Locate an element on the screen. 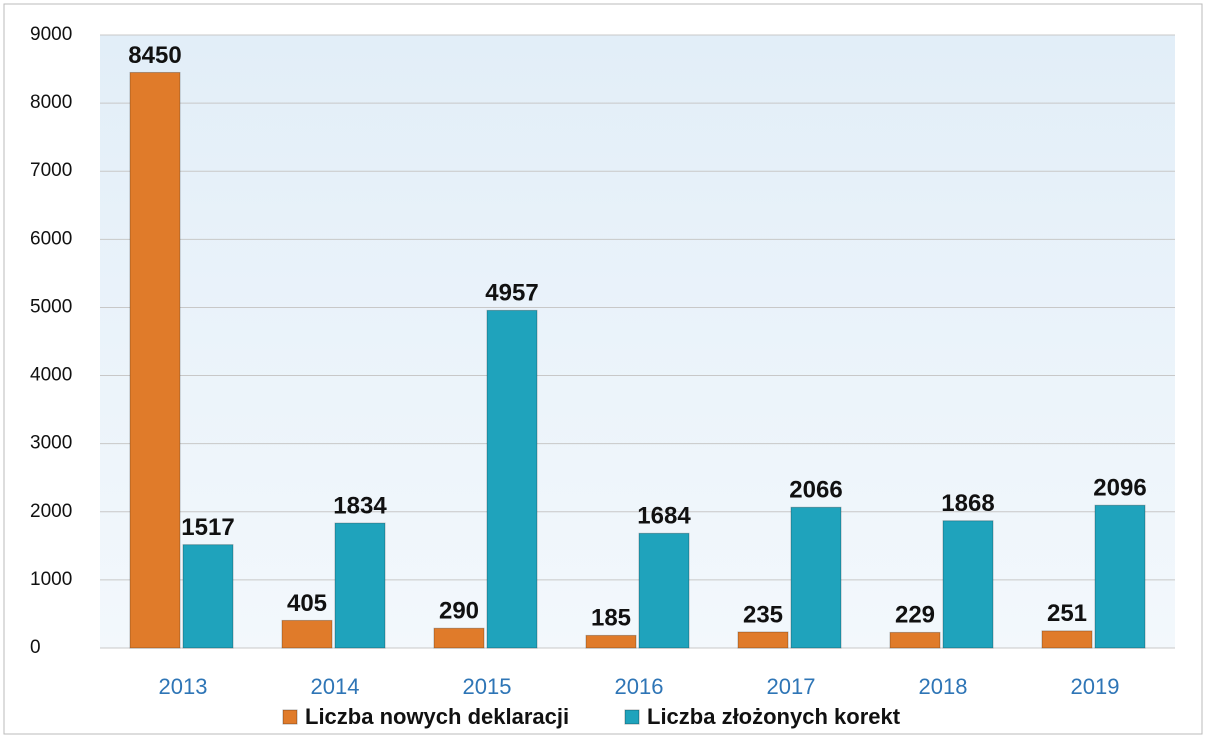 Image resolution: width=1206 pixels, height=738 pixels. y-tick-label: 2000 is located at coordinates (51, 511).